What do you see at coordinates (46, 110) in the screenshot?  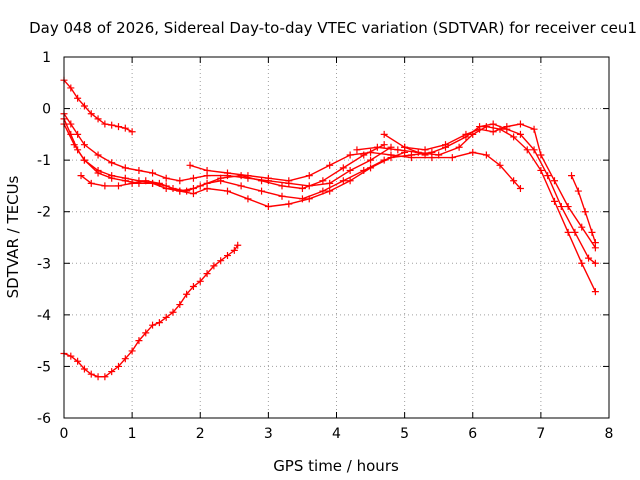 I see `y-tick-label: 0` at bounding box center [46, 110].